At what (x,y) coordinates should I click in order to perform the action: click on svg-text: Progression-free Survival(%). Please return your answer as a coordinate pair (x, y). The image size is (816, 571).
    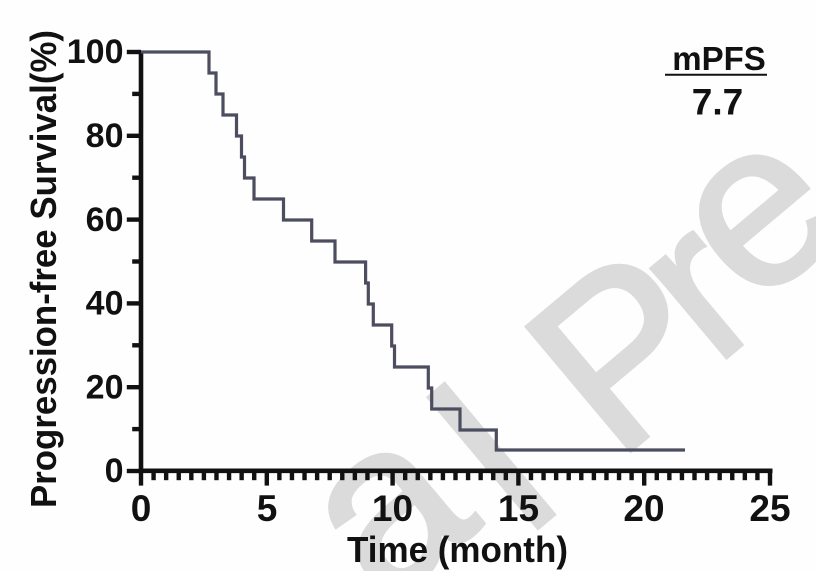
    Looking at the image, I should click on (43, 269).